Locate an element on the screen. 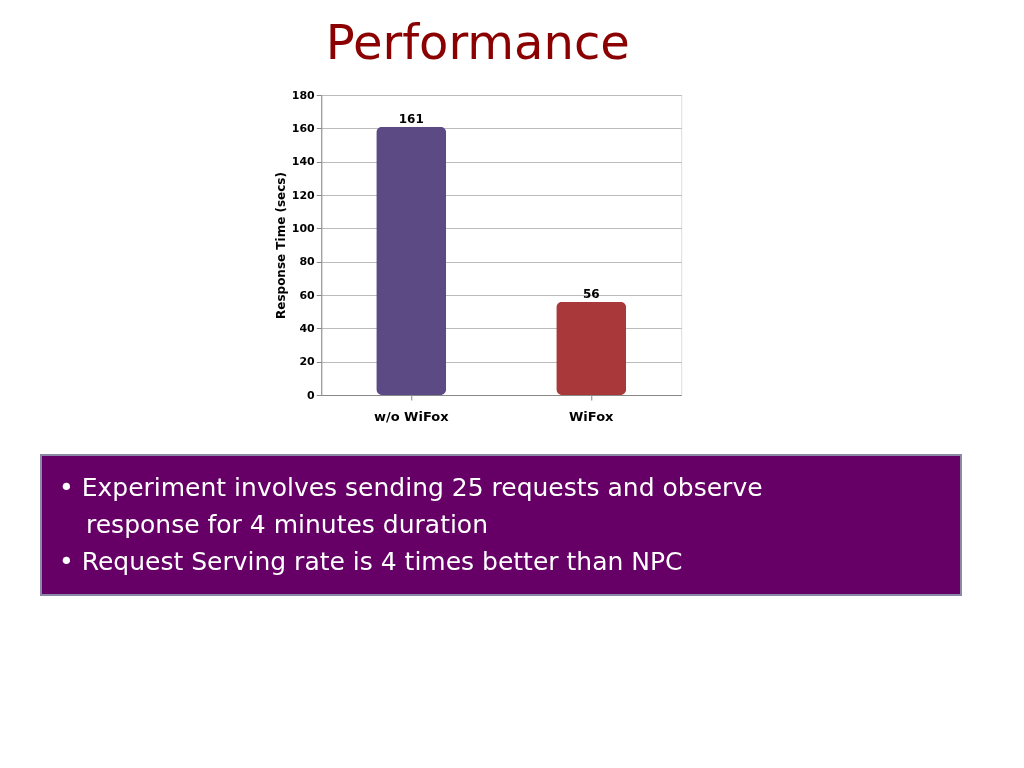 This screenshot has width=1024, height=768. text: • Request Serving rate is 4 times better than NPC is located at coordinates (371, 561).